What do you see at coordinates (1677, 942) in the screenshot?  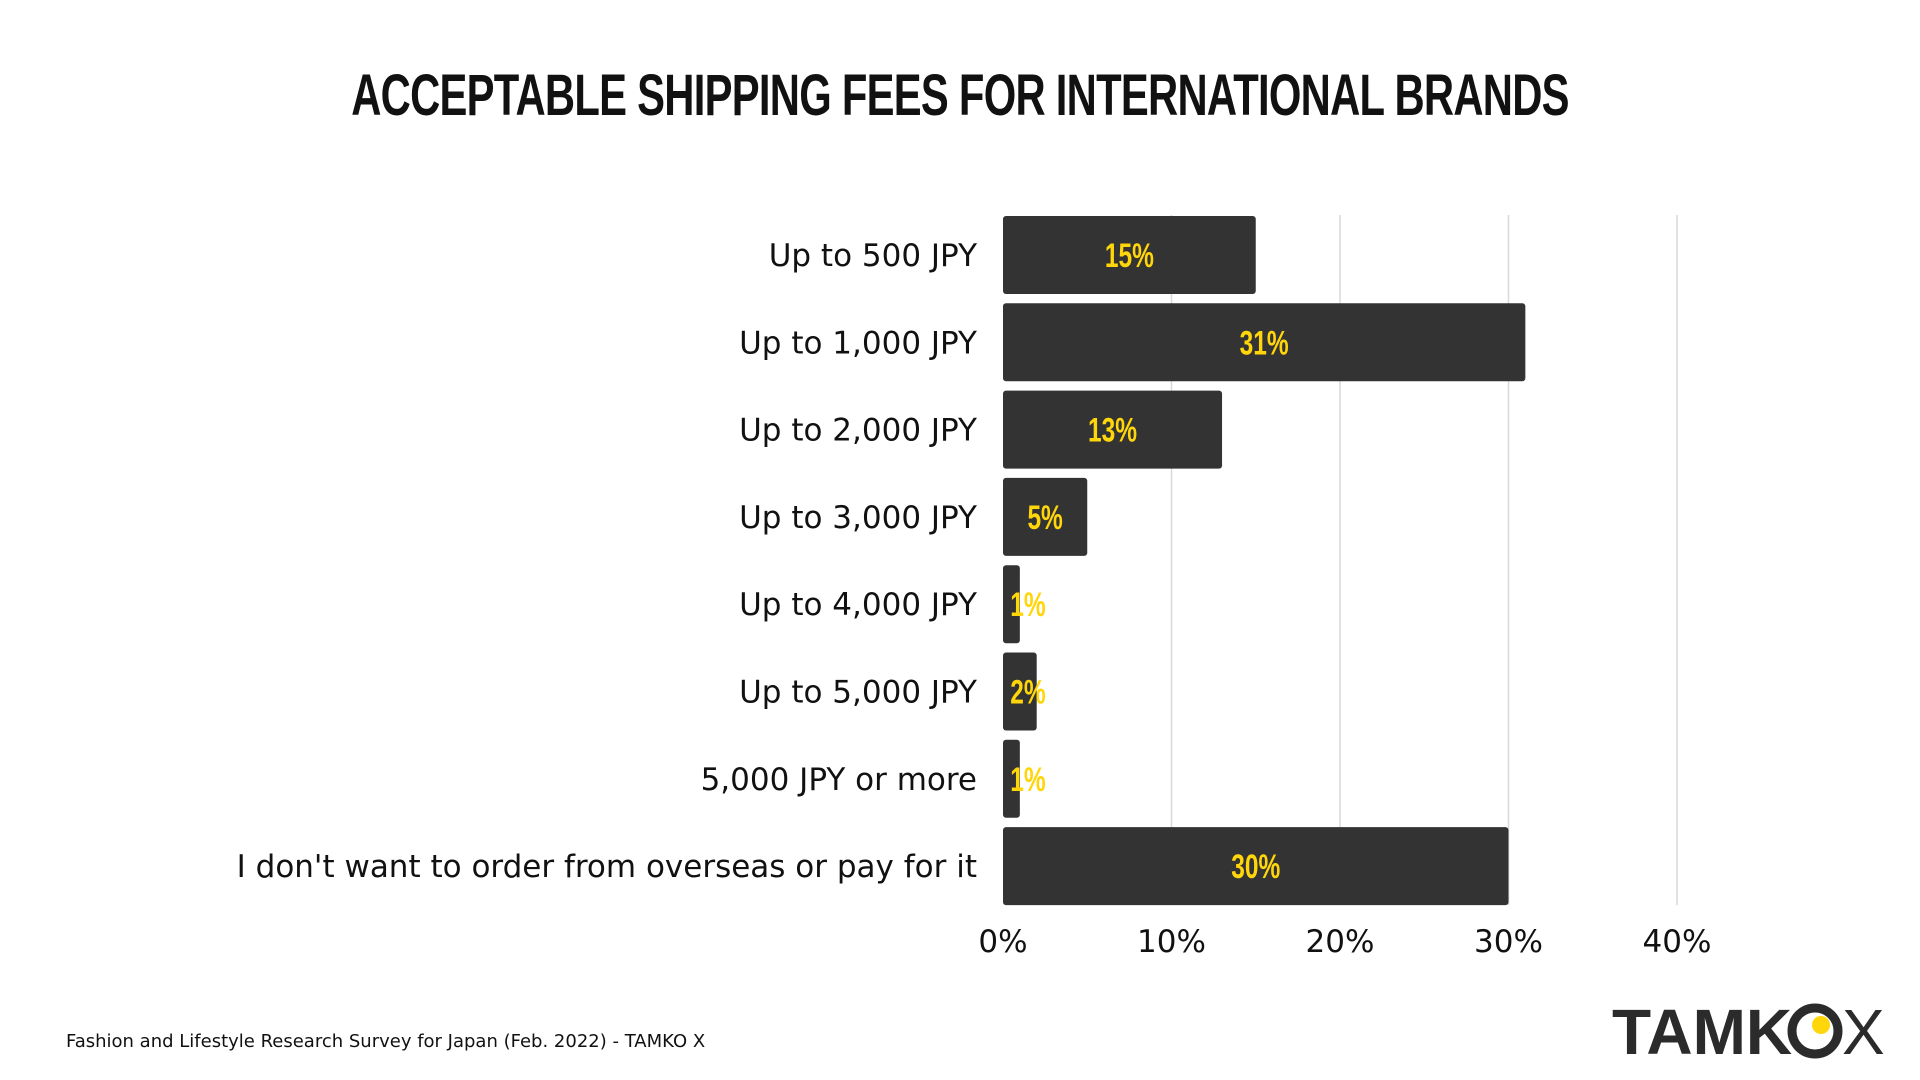 I see `x-tick-label-4: 40%` at bounding box center [1677, 942].